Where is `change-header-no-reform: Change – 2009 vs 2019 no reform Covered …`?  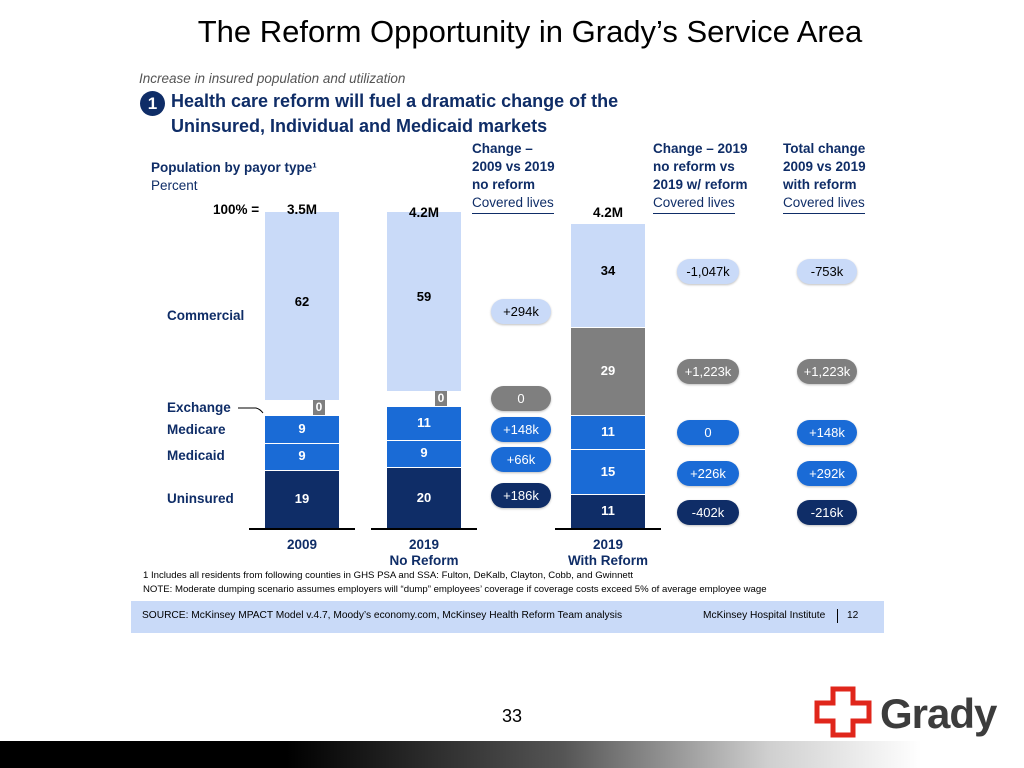 change-header-no-reform: Change – 2009 vs 2019 no reform Covered … is located at coordinates (513, 177).